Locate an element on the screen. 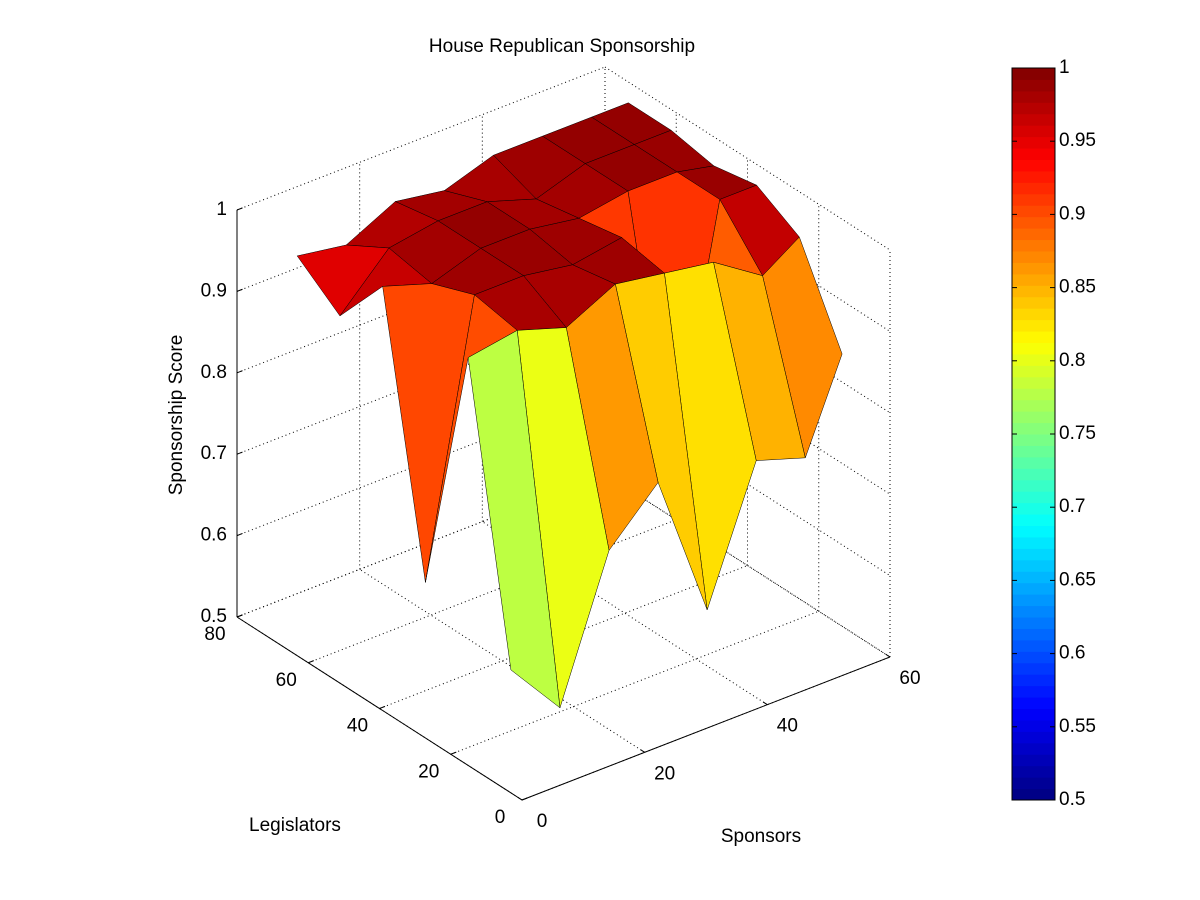  colorbar: 0.5 0.55 0.6 0.65 0.7 0.75 0.8 0.85 0.9 0.95 1 is located at coordinates (1053, 433).